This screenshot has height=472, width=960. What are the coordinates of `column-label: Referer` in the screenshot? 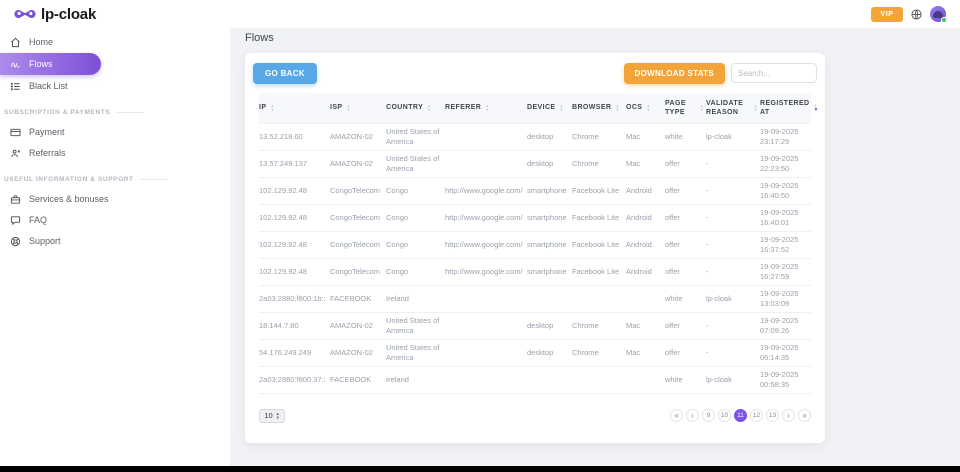 It's located at (463, 108).